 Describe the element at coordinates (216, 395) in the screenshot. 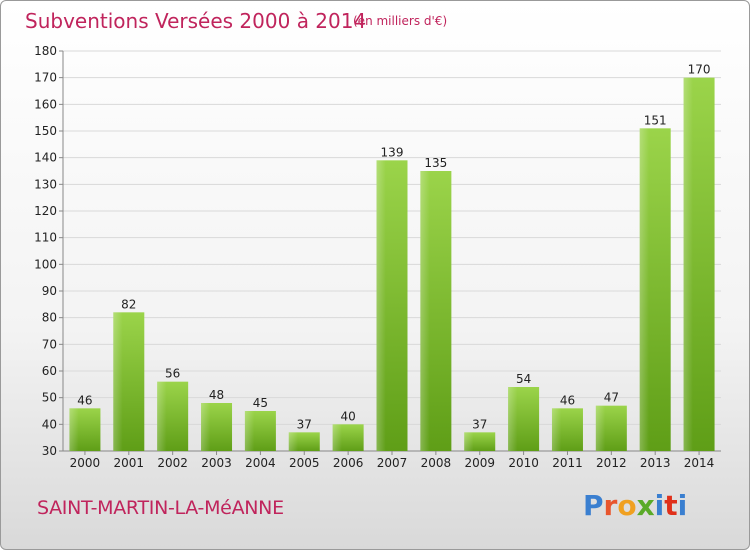

I see `bar-value-label: 48` at that location.